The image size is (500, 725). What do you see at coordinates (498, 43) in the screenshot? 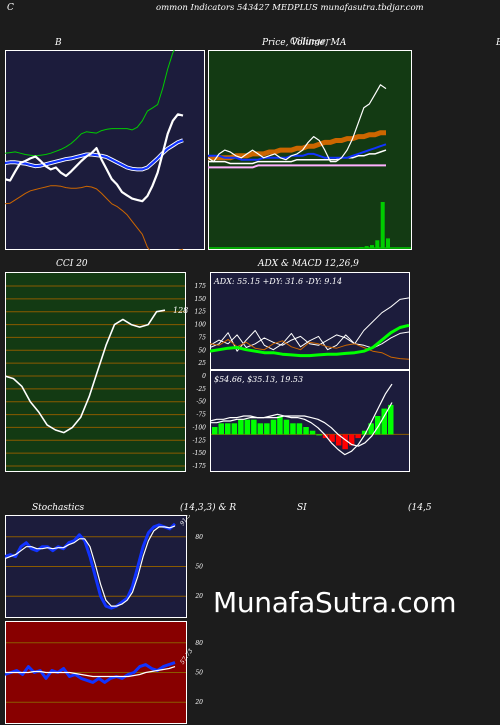
I see `right-cut-title: B` at bounding box center [498, 43].